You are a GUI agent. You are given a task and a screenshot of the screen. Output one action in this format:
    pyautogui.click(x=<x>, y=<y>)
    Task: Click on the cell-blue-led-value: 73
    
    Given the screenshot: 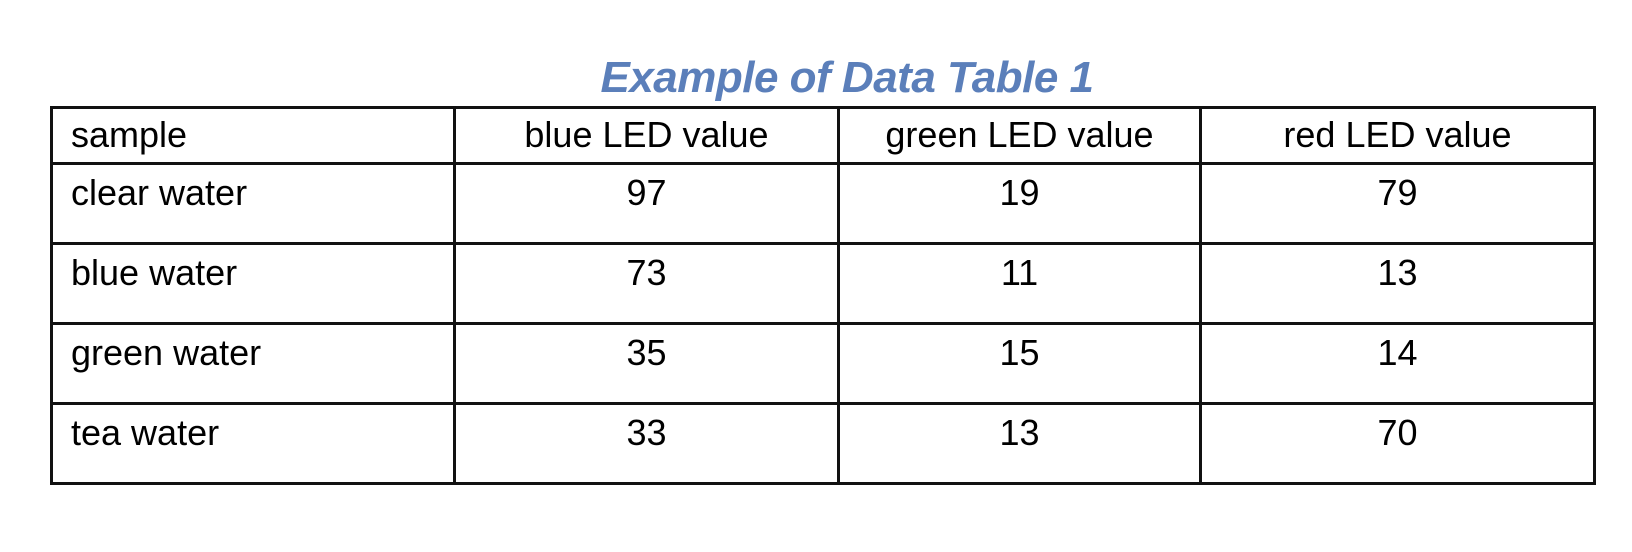 What is the action you would take?
    pyautogui.click(x=646, y=283)
    